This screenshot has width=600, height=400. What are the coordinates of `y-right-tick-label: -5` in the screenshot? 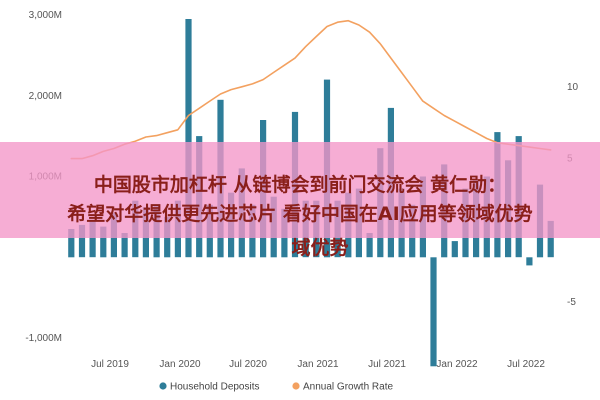 It's located at (571, 302).